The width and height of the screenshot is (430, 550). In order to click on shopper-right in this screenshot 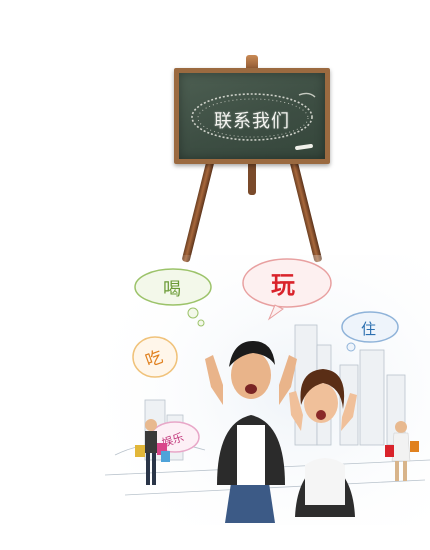, I will do `click(402, 451)`.